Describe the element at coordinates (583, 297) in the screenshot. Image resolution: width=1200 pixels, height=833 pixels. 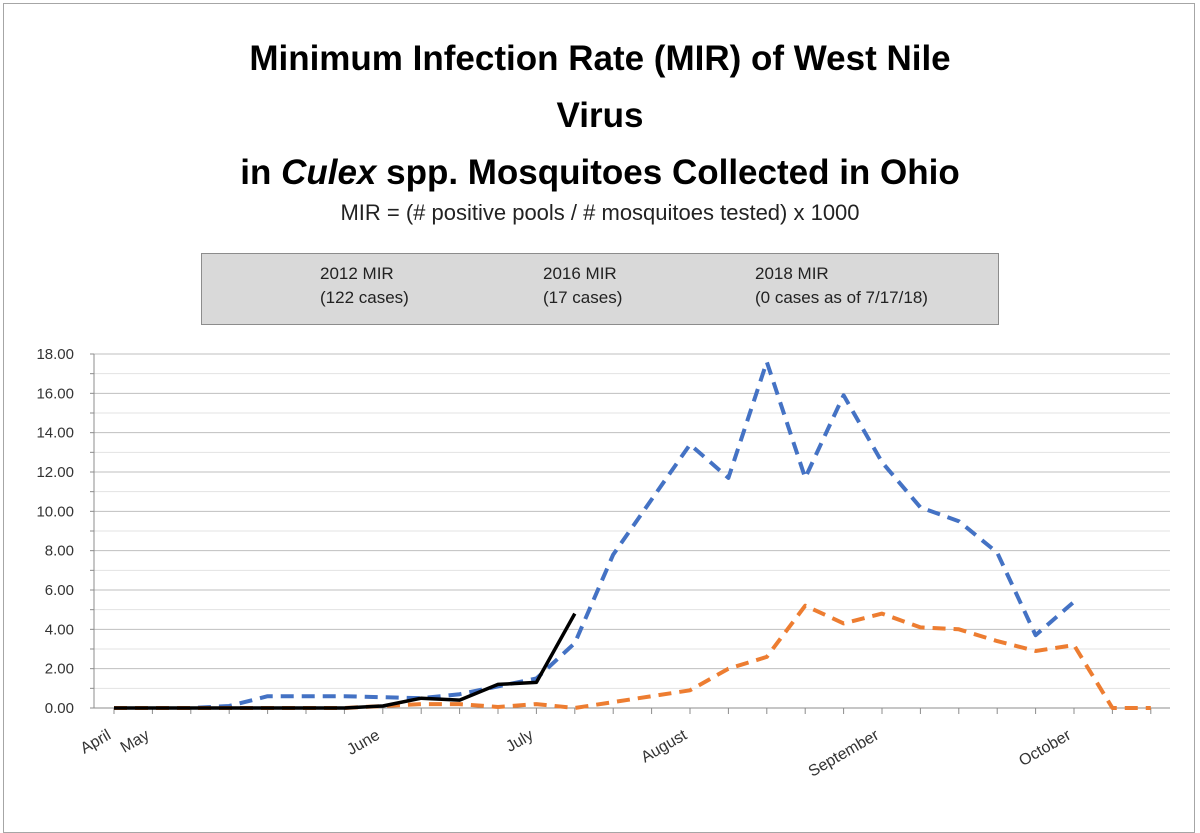
I see `legend-note-2016: (17 cases)` at that location.